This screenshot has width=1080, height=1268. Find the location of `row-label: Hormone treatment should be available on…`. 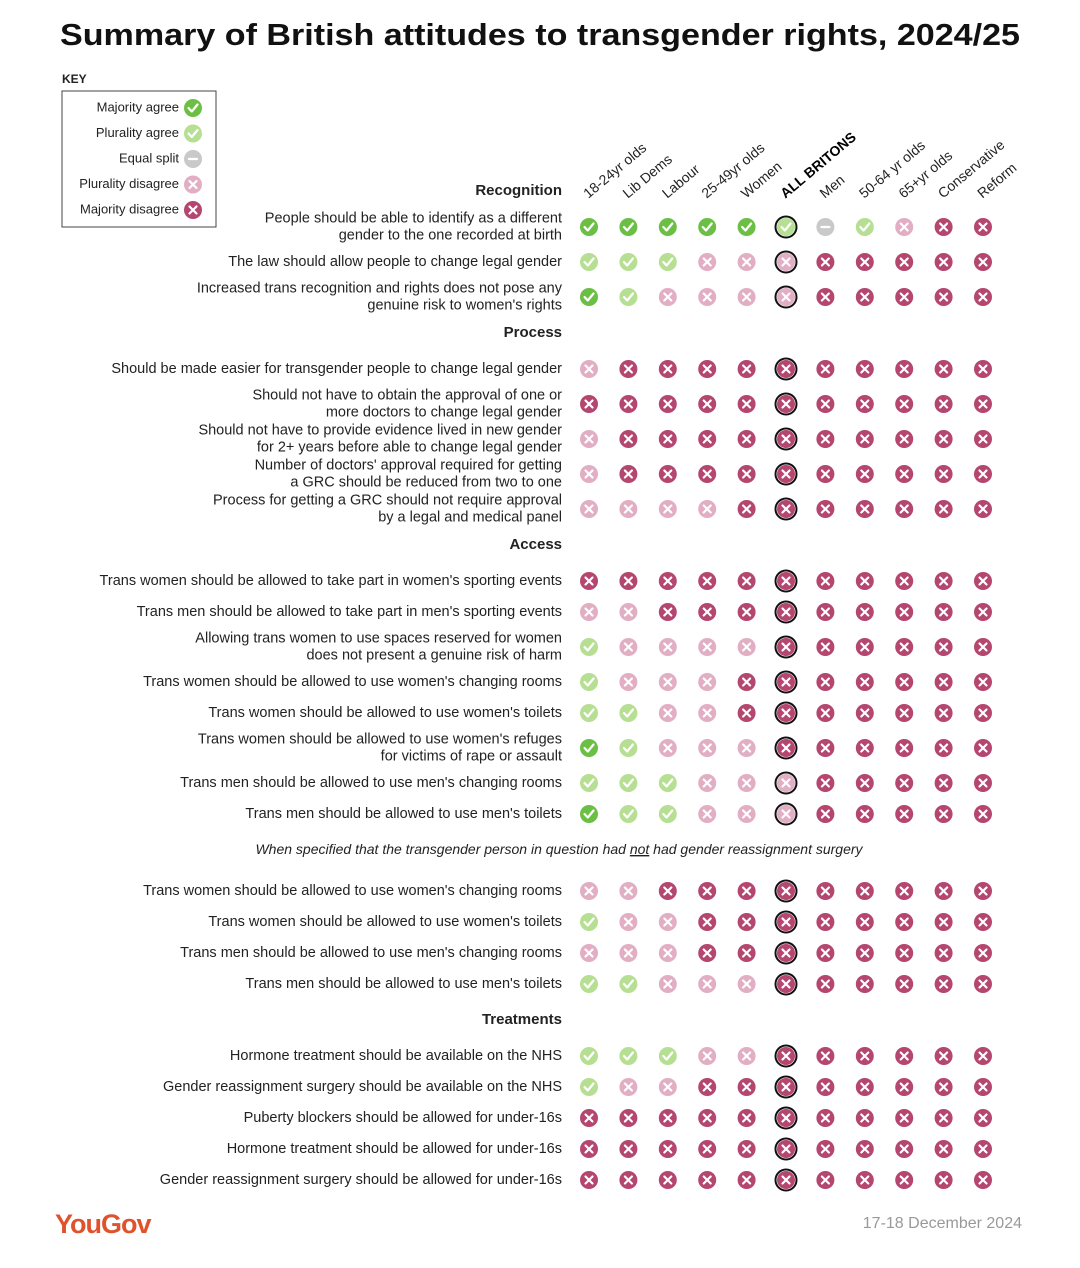

row-label: Hormone treatment should be available on… is located at coordinates (396, 1056).